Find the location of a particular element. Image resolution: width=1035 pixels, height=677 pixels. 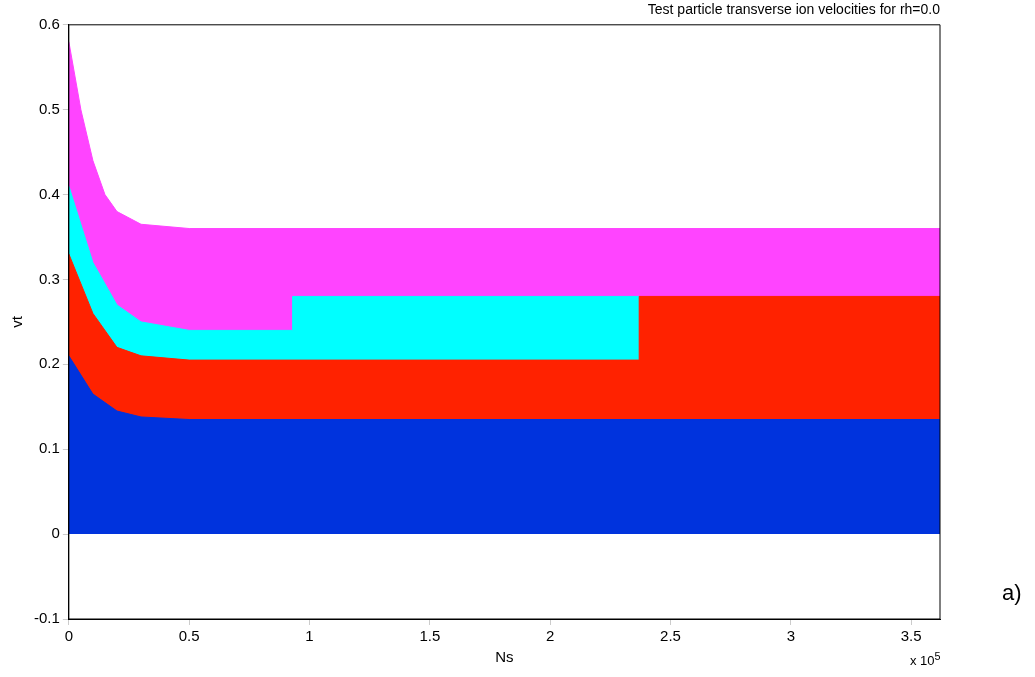

y-tick-label: 0.1 is located at coordinates (49, 448).